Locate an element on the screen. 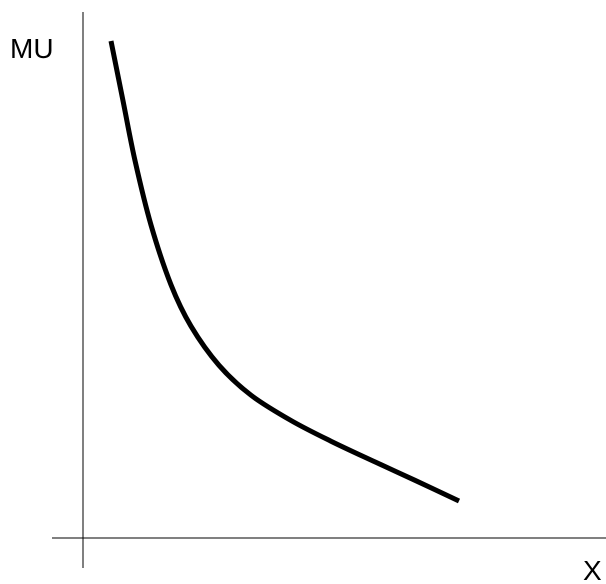 Image resolution: width=606 pixels, height=584 pixels. x-axis-label: X is located at coordinates (592, 569).